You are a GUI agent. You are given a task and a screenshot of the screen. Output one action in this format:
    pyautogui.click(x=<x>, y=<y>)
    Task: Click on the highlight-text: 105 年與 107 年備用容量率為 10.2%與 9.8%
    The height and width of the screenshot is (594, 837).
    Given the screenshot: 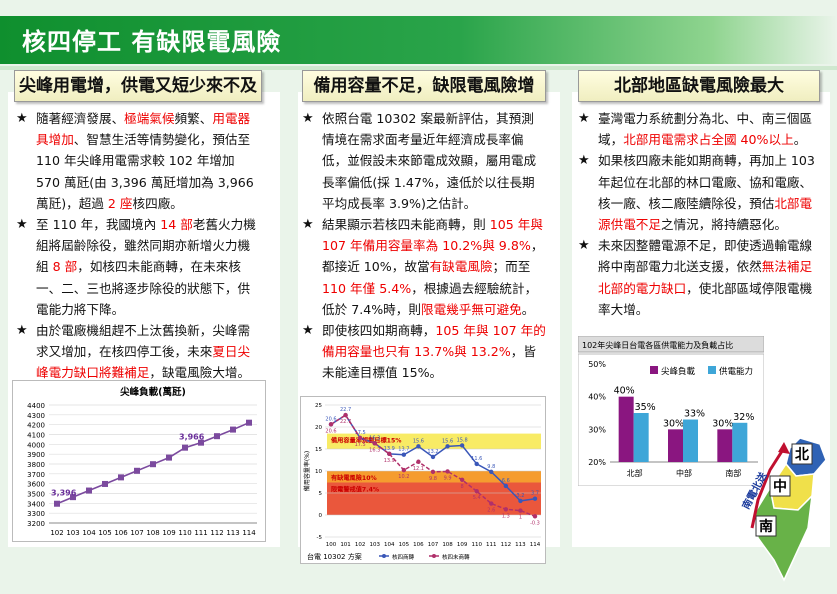 What is the action you would take?
    pyautogui.click(x=432, y=235)
    